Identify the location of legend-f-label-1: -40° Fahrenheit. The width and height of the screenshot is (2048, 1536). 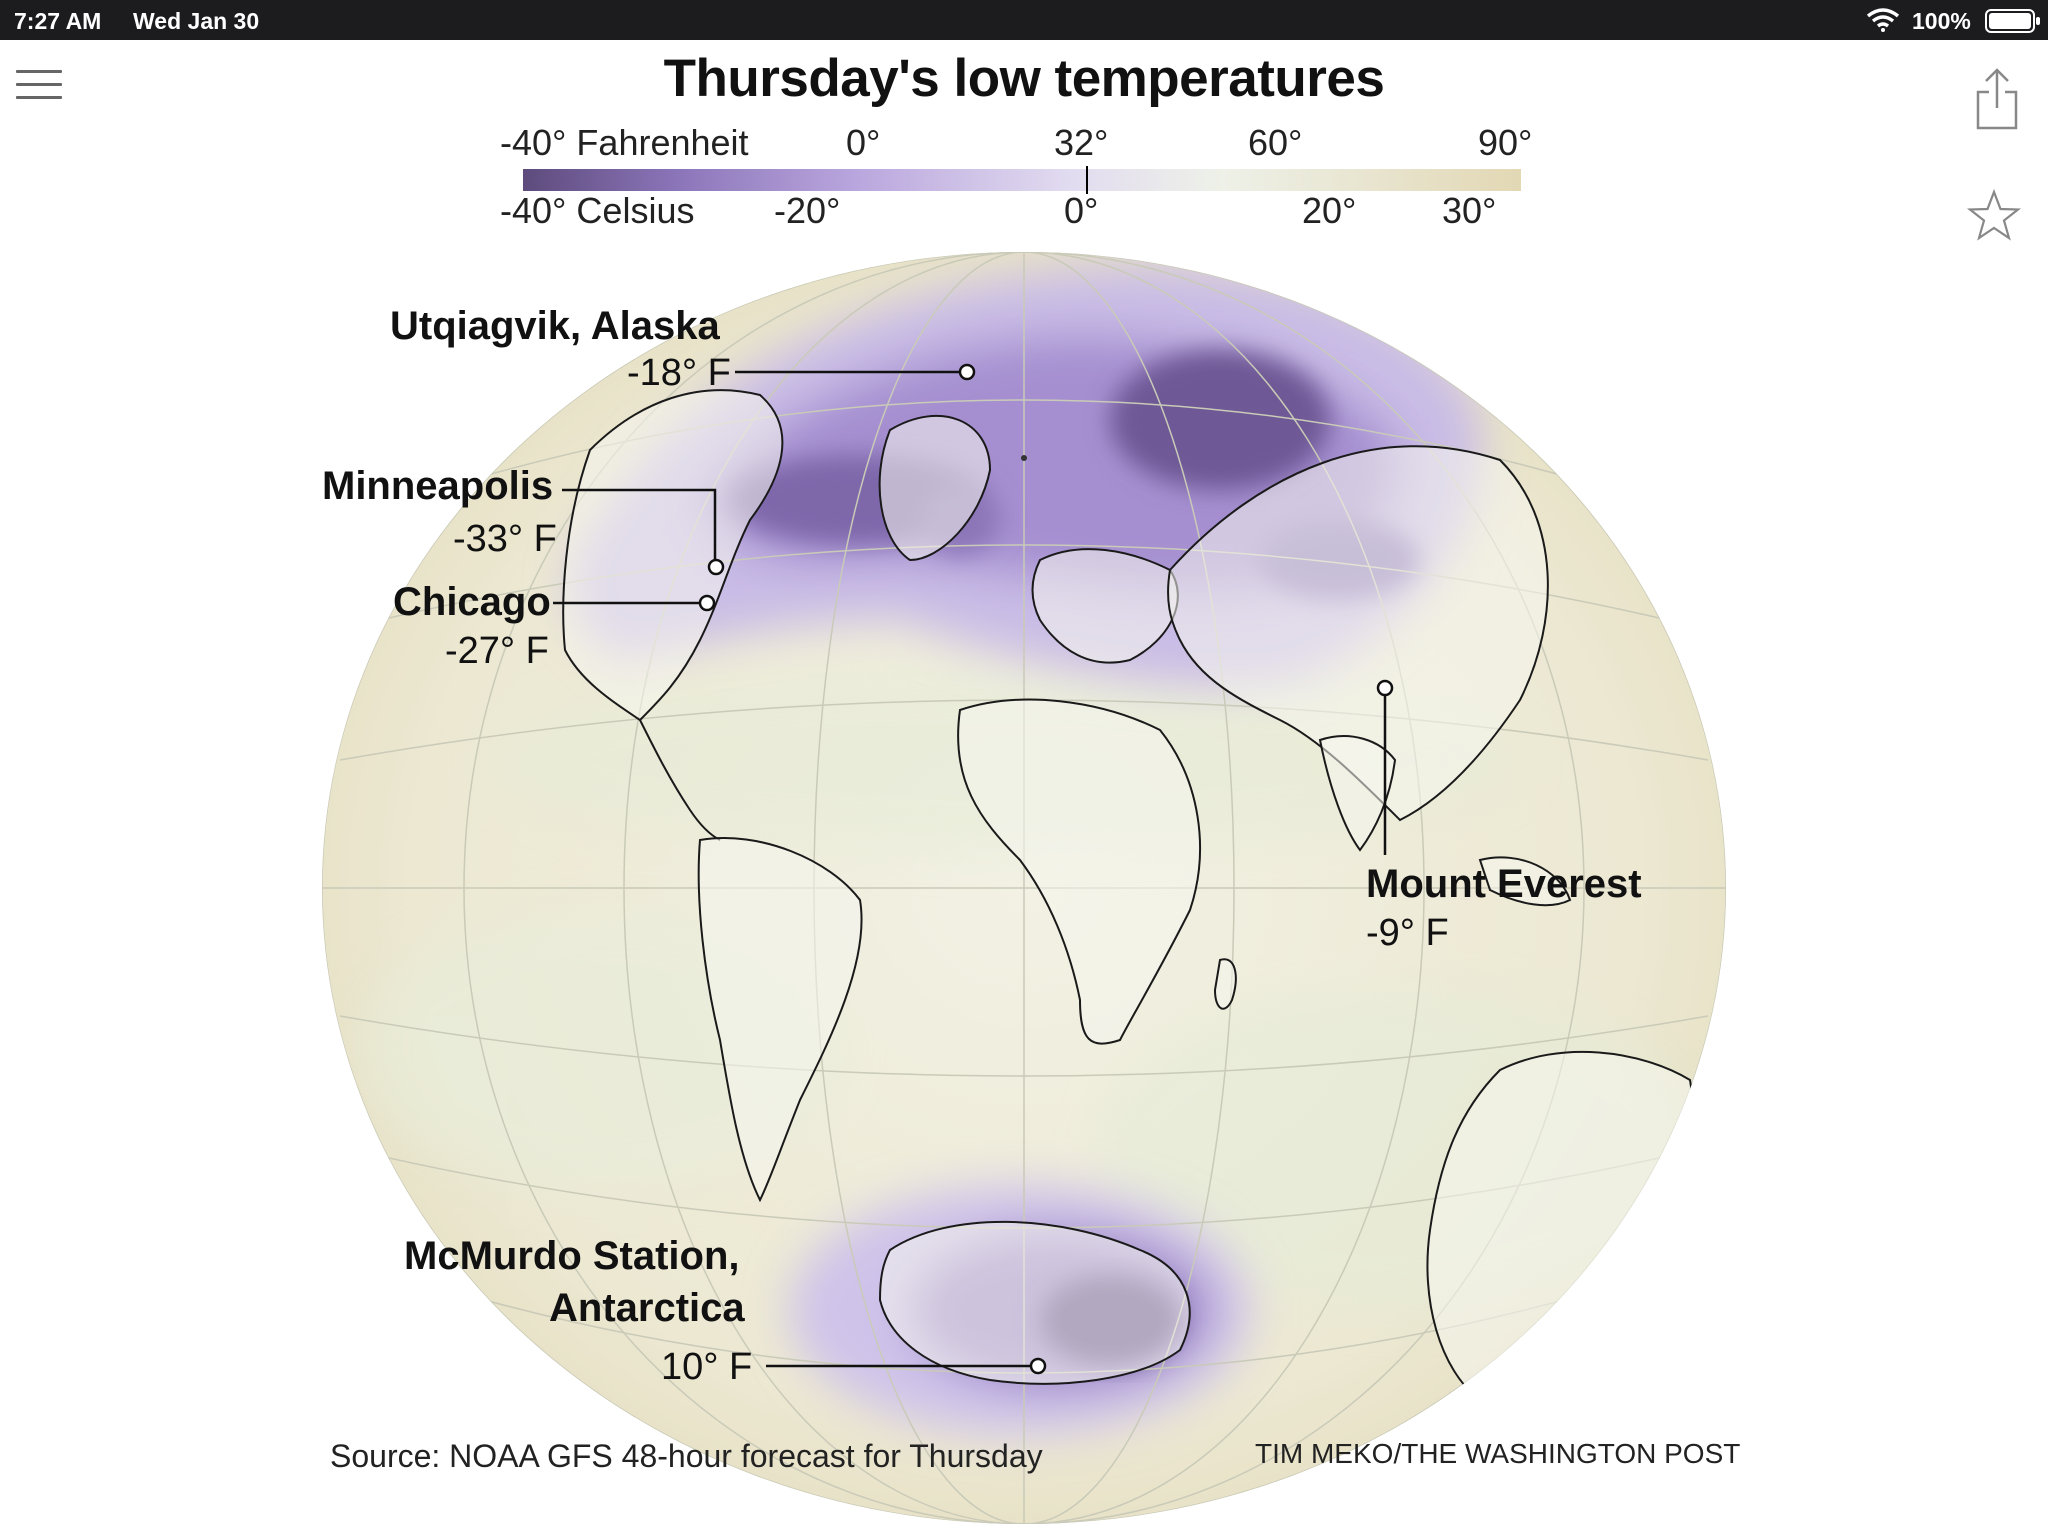
(624, 142).